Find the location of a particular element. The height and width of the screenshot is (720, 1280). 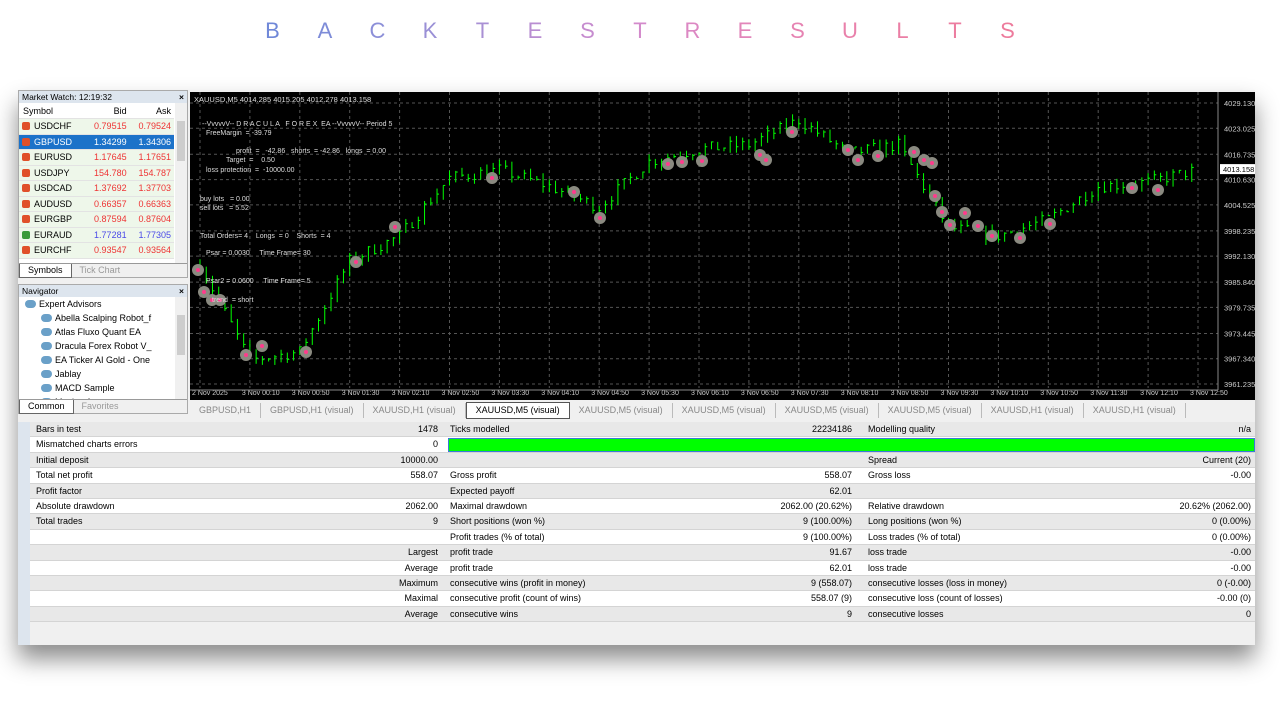

time-tick: 3 Nov 04:50 is located at coordinates (610, 393).